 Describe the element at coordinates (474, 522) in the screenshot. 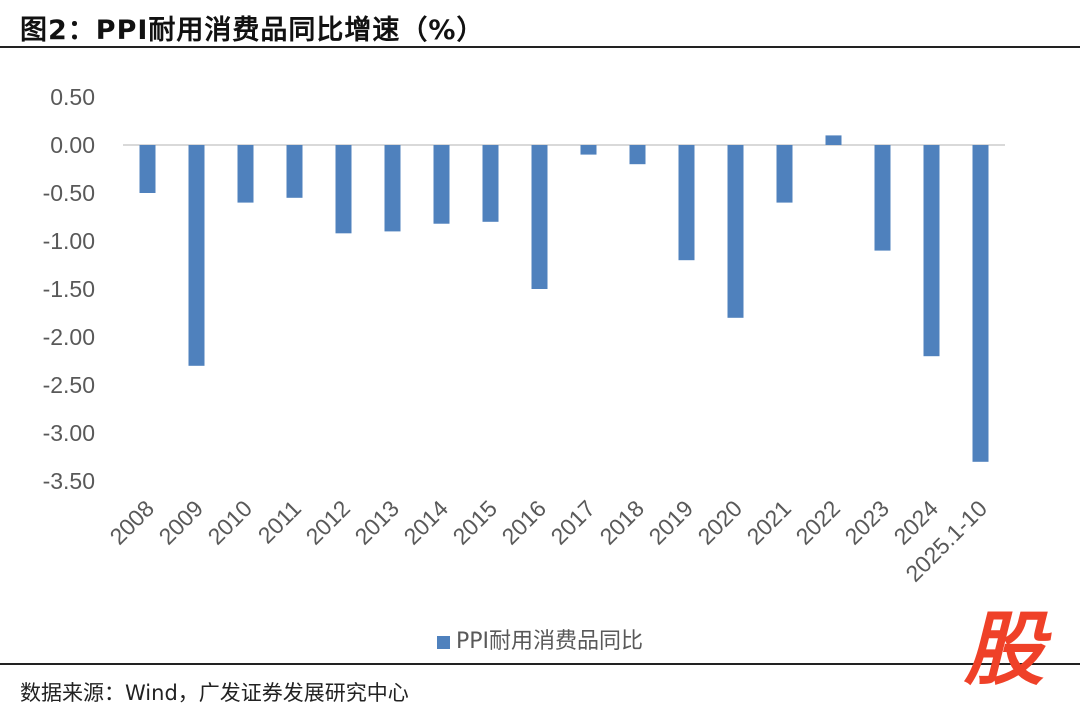

I see `x-tick-label: 2015` at that location.